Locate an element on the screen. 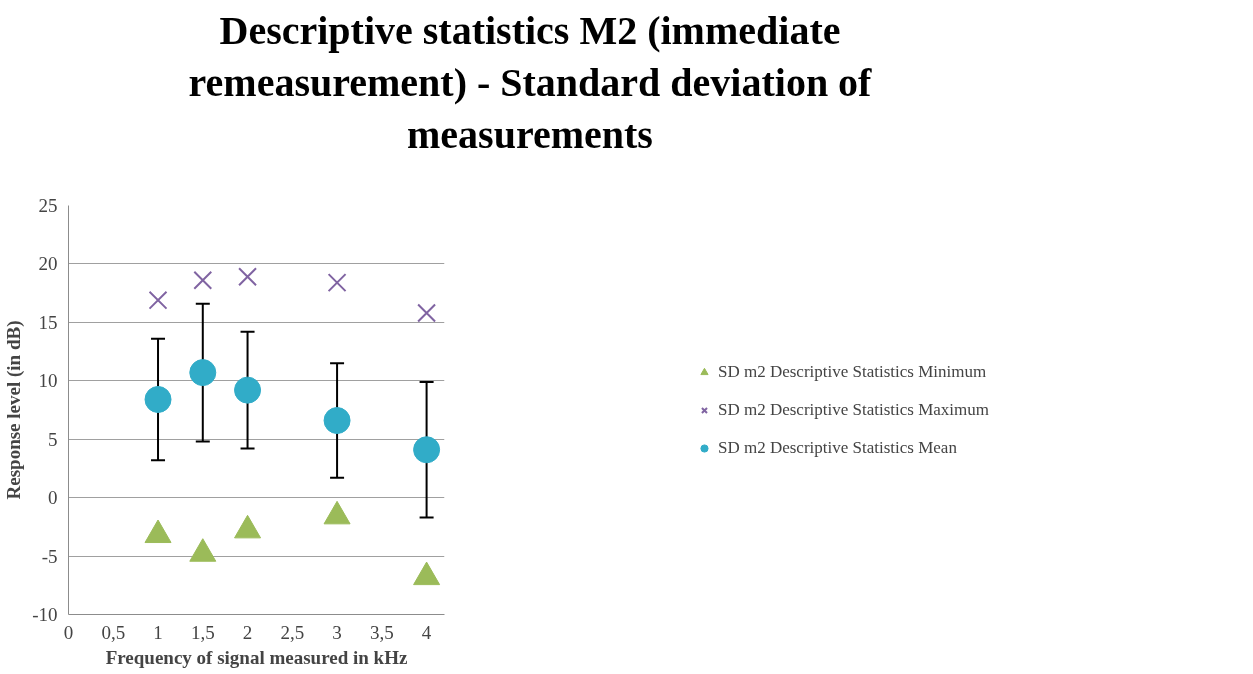  y-tick-label: -10 is located at coordinates (45, 614).